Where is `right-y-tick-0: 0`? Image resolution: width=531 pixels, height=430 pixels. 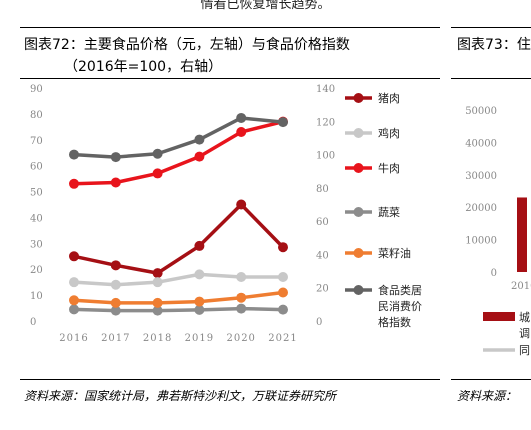 right-y-tick-0: 0 is located at coordinates (319, 322).